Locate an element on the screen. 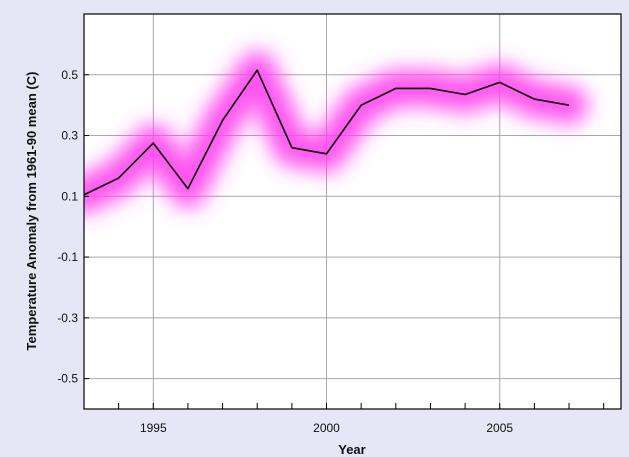 This screenshot has width=629, height=457. x-tick-label: 2005 is located at coordinates (499, 428).